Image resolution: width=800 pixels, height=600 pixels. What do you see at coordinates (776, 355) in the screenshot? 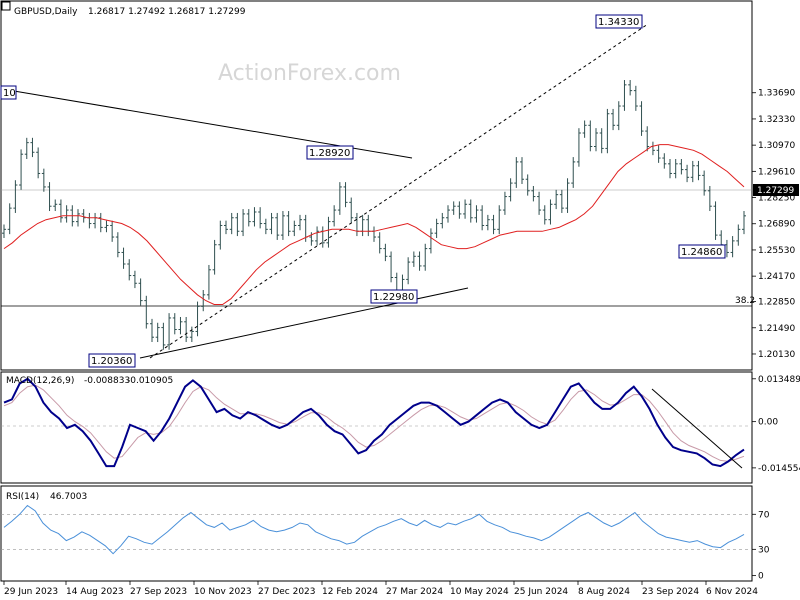
I see `price-tick-label: 1.20130` at bounding box center [776, 355].